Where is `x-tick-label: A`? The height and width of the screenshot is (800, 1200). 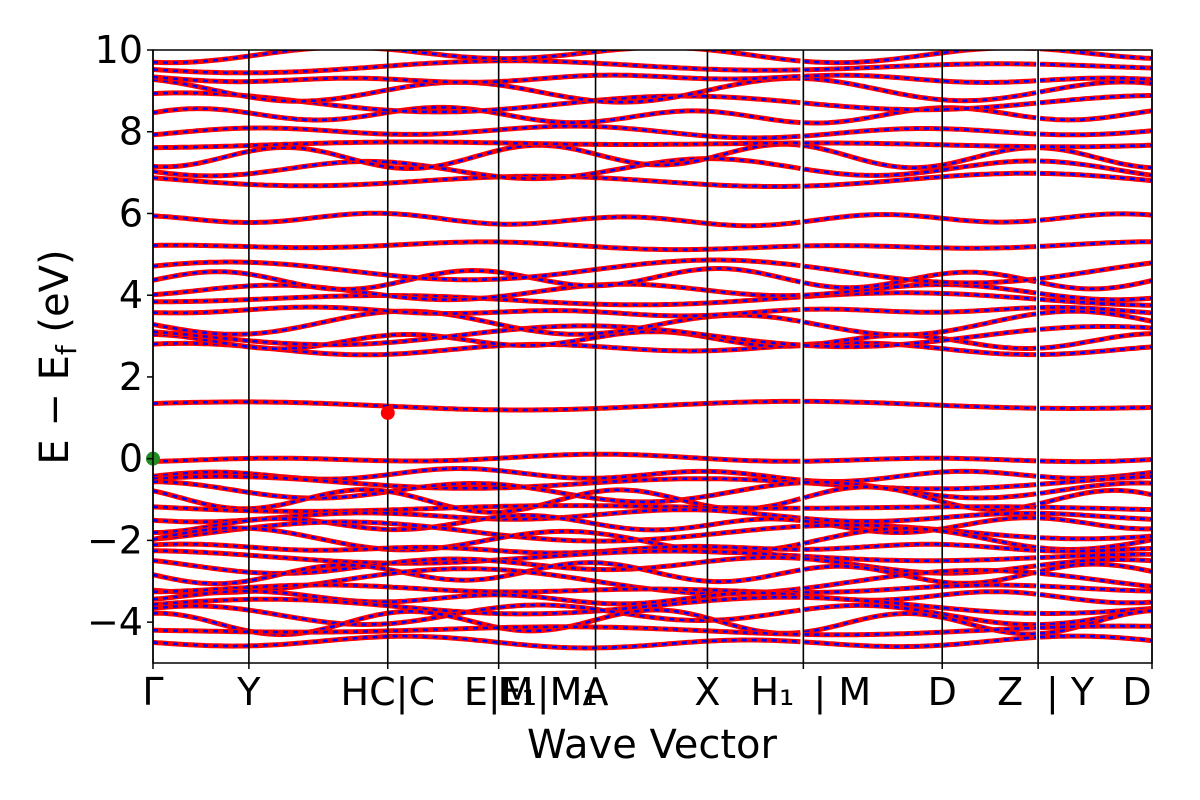
x-tick-label: A is located at coordinates (596, 692).